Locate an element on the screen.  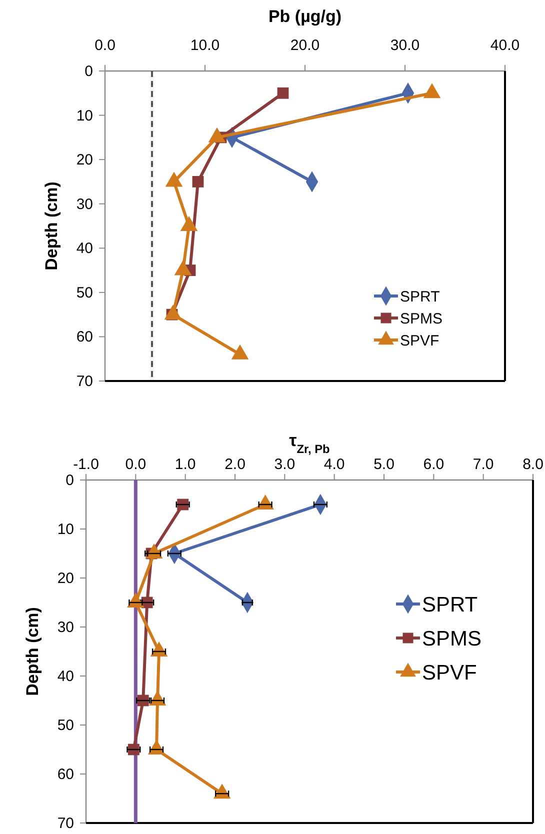
x-axis-title: τ$_{Zr, Pb}$ is located at coordinates (309, 443).